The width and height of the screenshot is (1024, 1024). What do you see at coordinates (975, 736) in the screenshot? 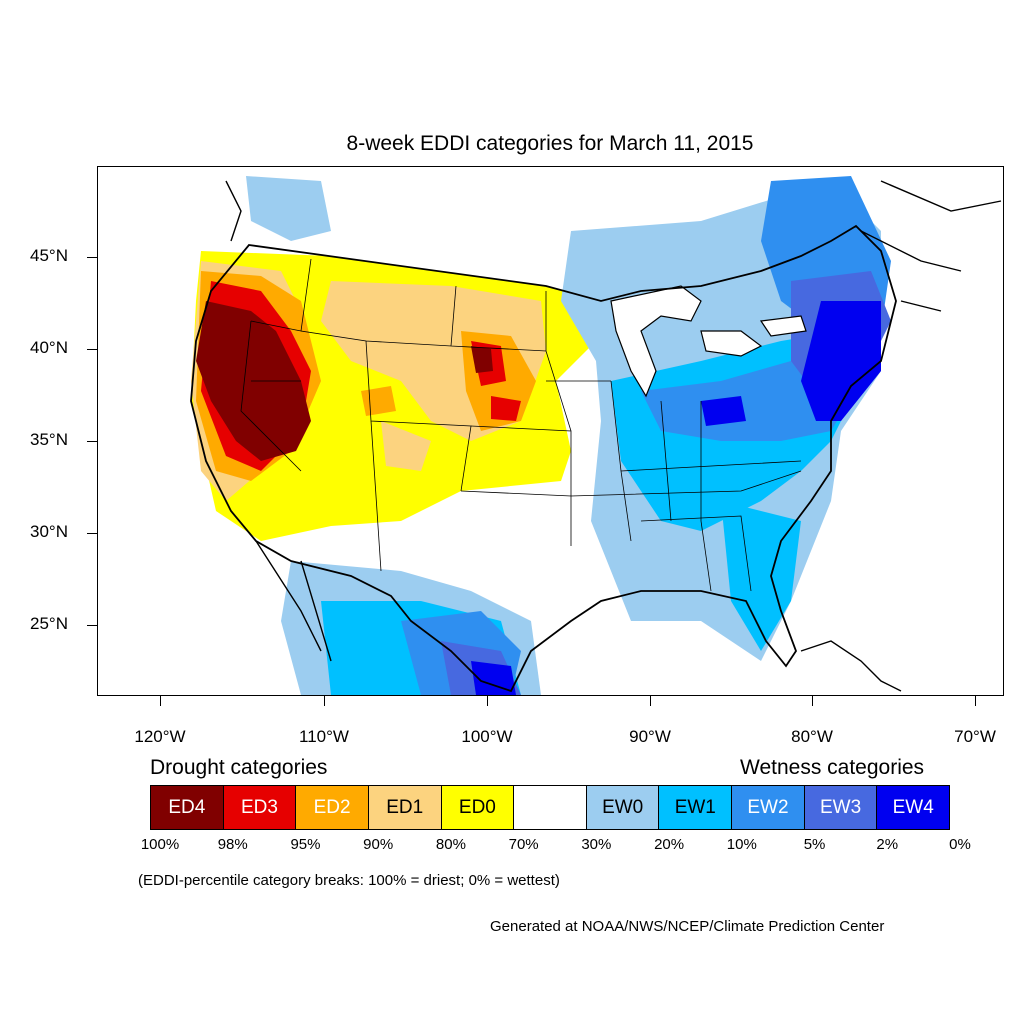
I see `lon-label: 70°W` at bounding box center [975, 736].